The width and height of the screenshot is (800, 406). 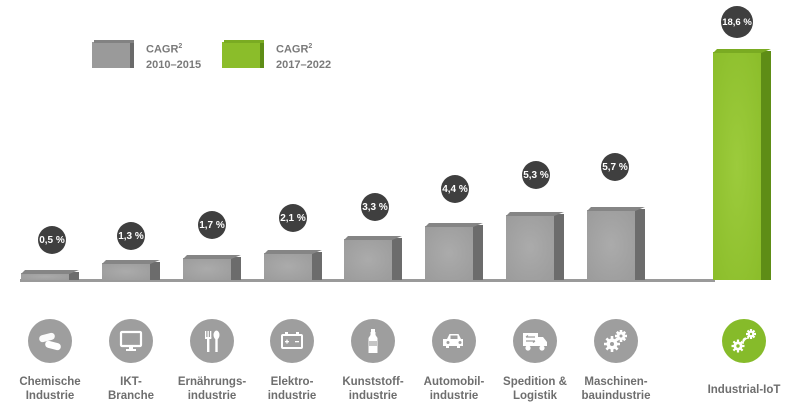 I want to click on category-label-line: bauindustrie, so click(x=616, y=396).